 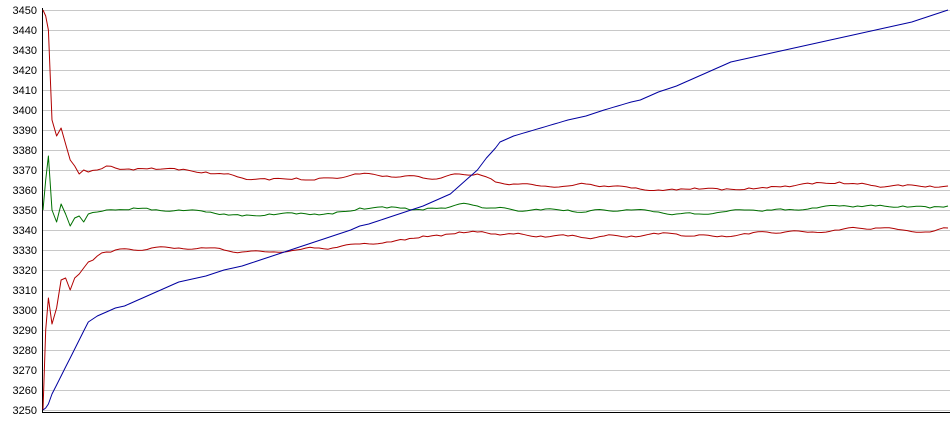 What do you see at coordinates (25, 271) in the screenshot?
I see `y-tick-label: 3320` at bounding box center [25, 271].